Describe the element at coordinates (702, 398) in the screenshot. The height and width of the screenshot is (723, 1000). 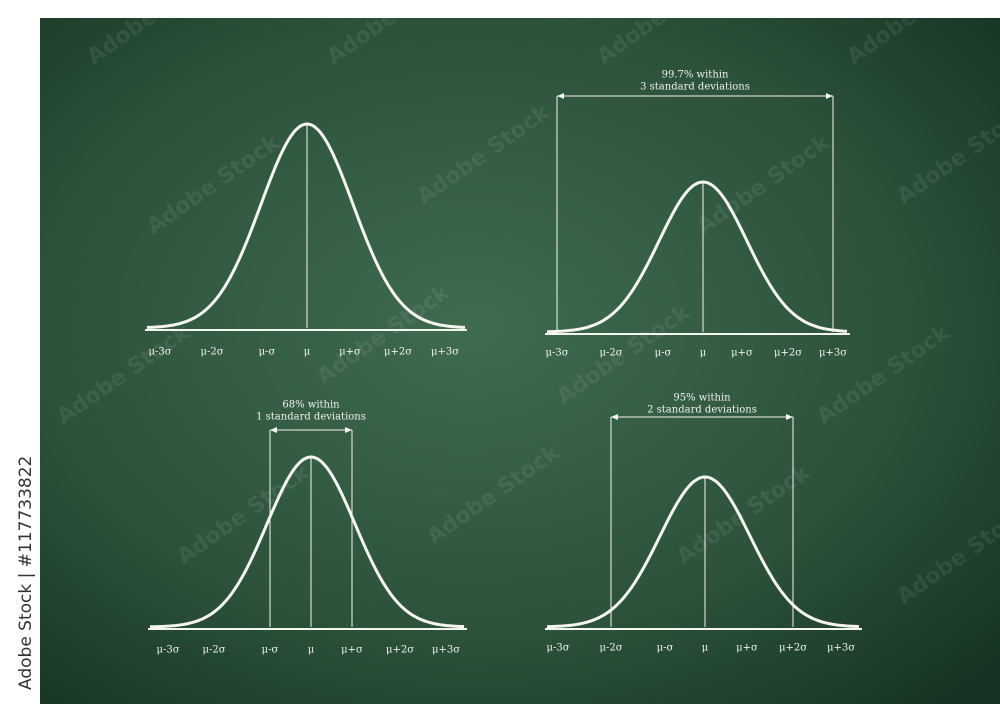
I see `annotation-line1: 95% within` at that location.